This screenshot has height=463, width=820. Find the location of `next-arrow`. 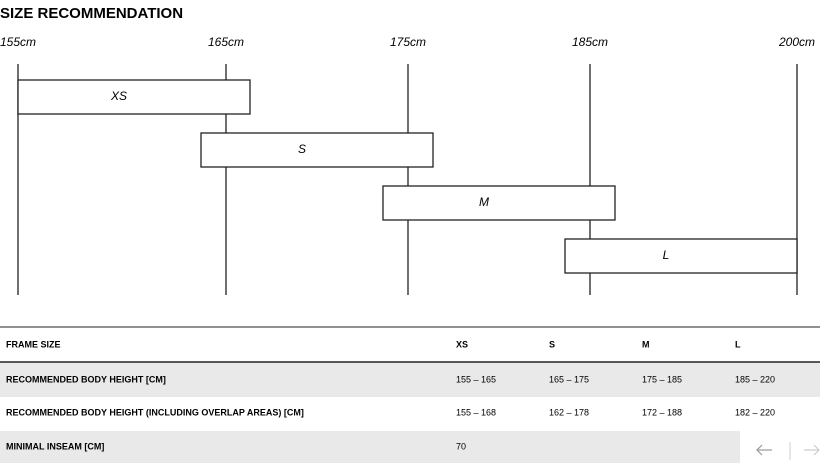

next-arrow is located at coordinates (812, 450).